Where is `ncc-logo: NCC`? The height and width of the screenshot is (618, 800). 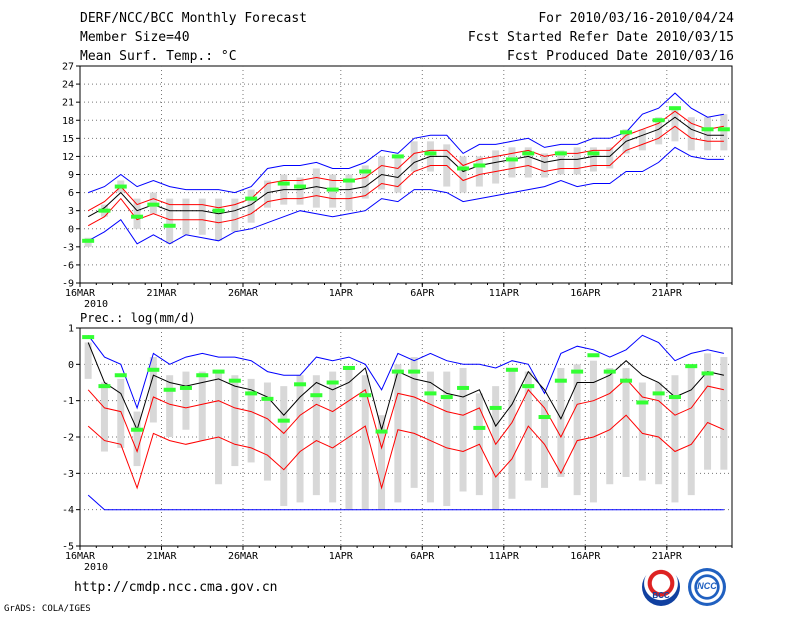
ncc-logo: NCC is located at coordinates (707, 587).